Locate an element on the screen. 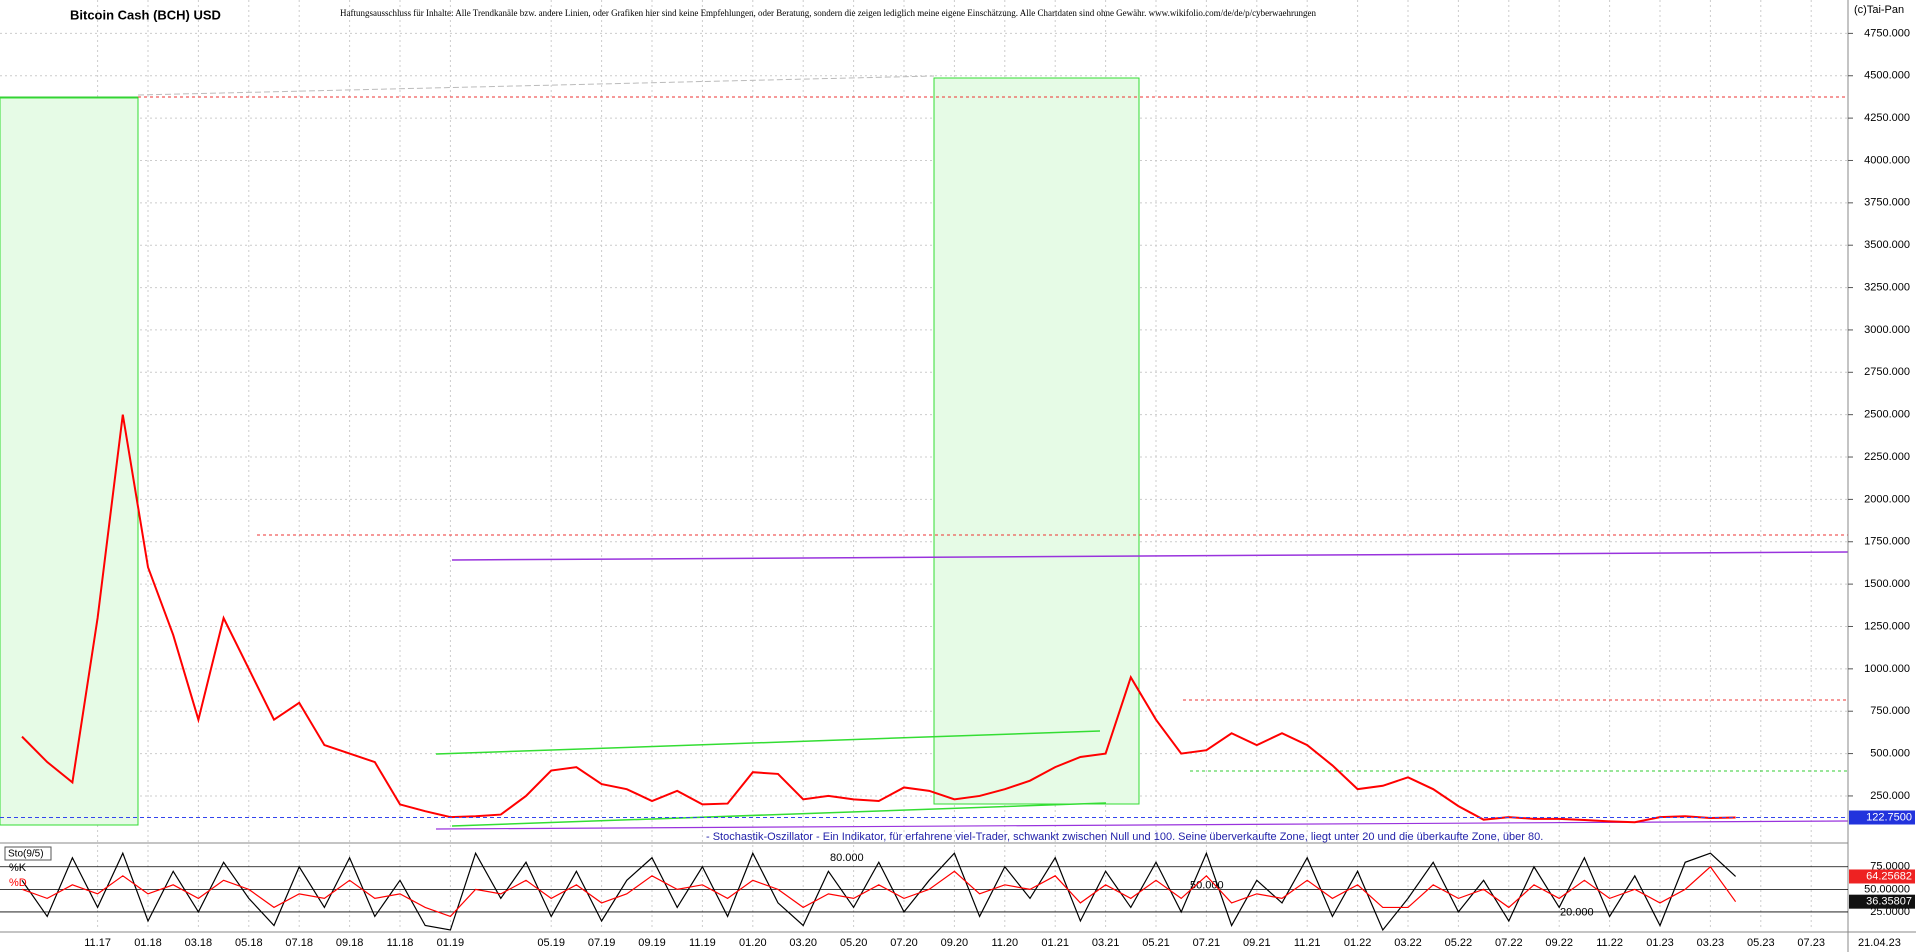 This screenshot has width=1916, height=952. x-tick-label: 01.23 is located at coordinates (1660, 943).